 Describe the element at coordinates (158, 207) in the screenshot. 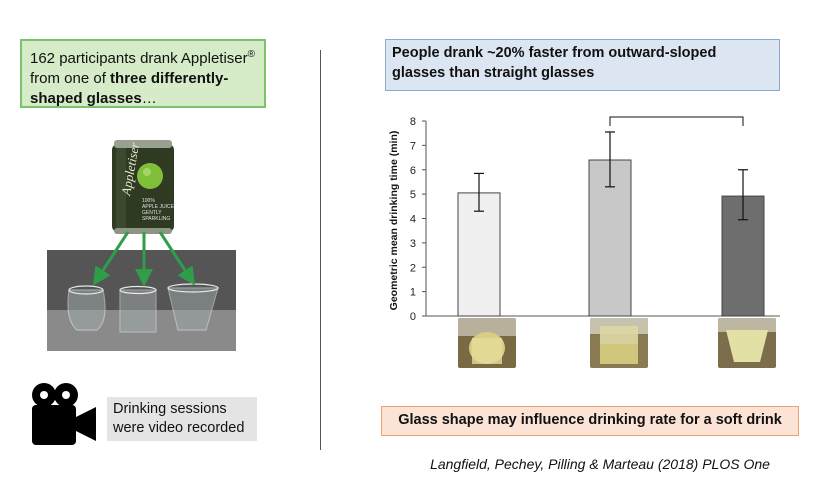

I see `can-text-2: APPLE JUICE` at that location.